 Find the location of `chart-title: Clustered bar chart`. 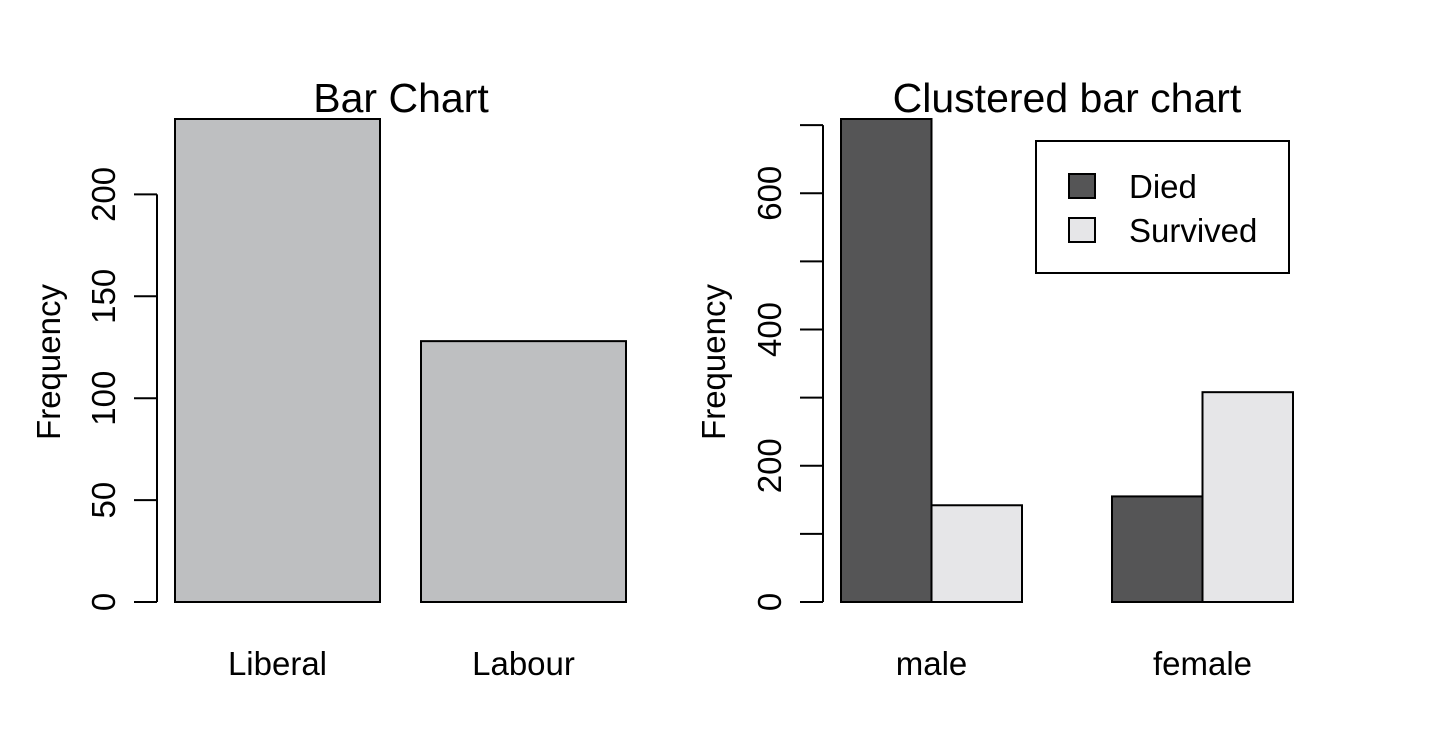

chart-title: Clustered bar chart is located at coordinates (1067, 98).